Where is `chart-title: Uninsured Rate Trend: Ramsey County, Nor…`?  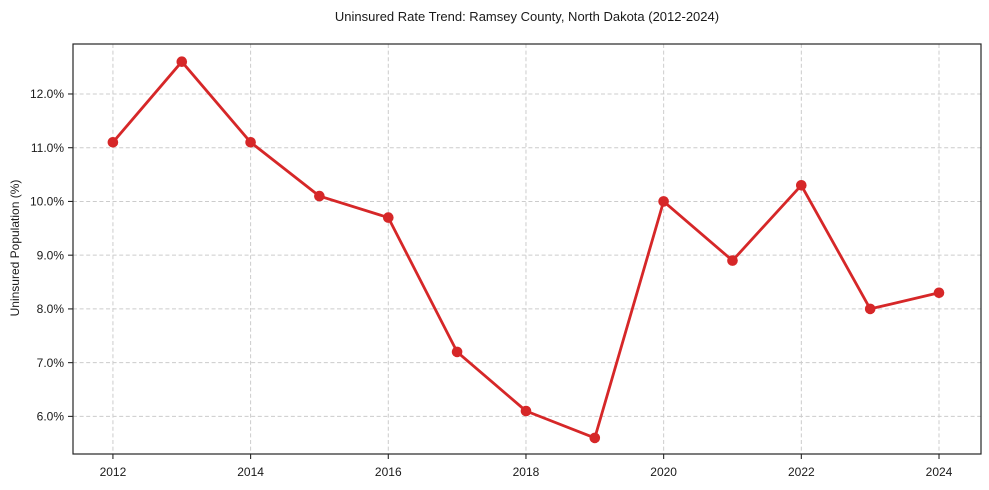 chart-title: Uninsured Rate Trend: Ramsey County, Nor… is located at coordinates (527, 16).